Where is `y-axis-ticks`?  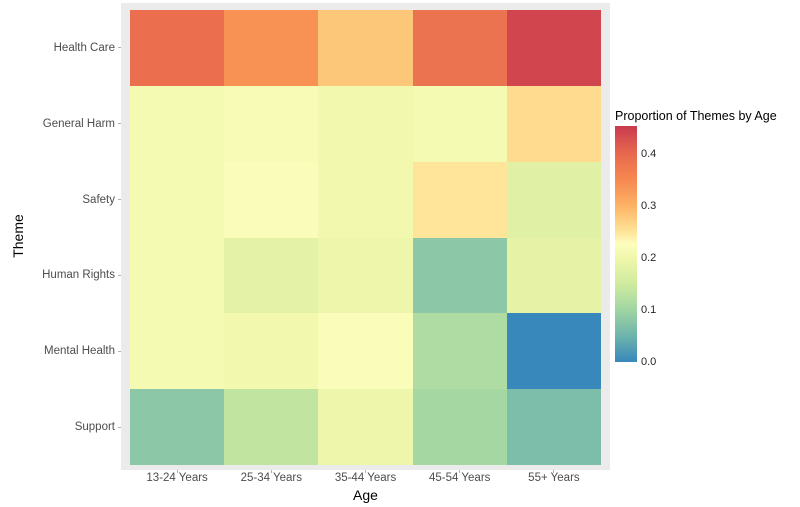
y-axis-ticks is located at coordinates (119, 237).